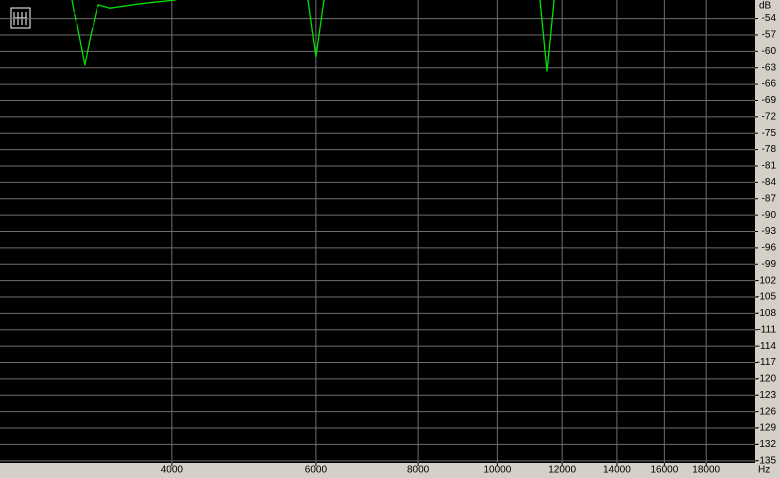 The width and height of the screenshot is (780, 478). Describe the element at coordinates (769, 182) in the screenshot. I see `y-tick-label: -84` at that location.